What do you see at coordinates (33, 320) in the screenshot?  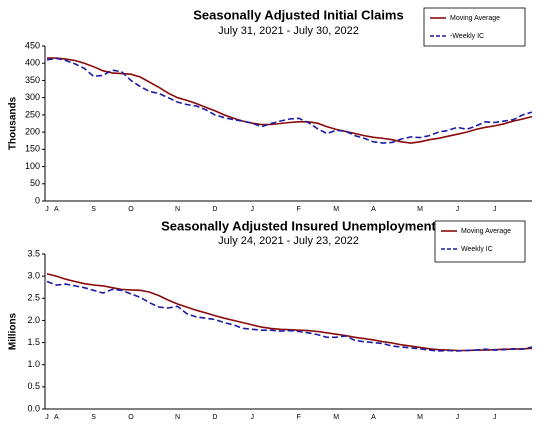 I see `y-tick-label: 2.0` at bounding box center [33, 320].